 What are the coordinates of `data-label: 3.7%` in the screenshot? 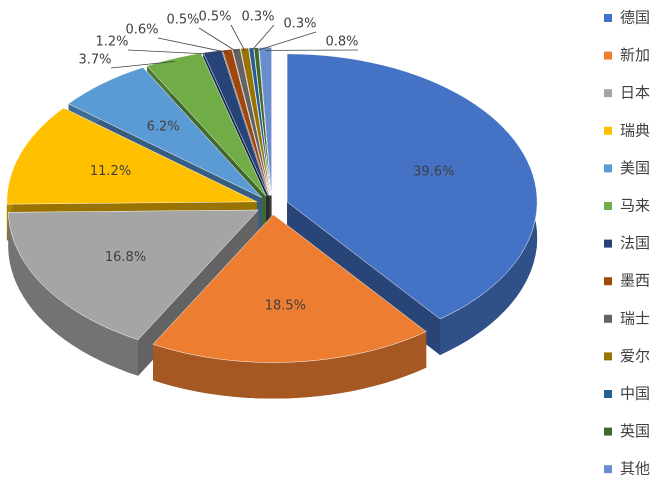 It's located at (94, 60).